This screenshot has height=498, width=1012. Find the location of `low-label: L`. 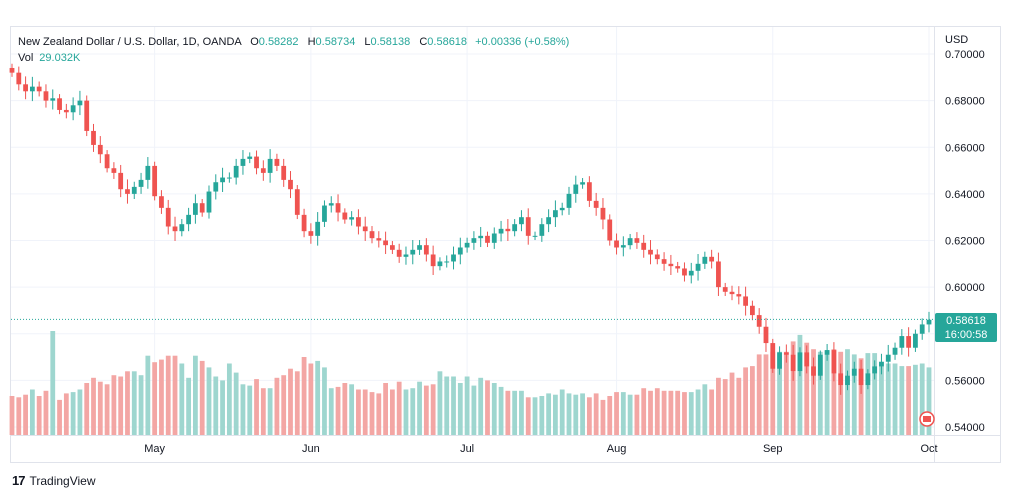

low-label: L is located at coordinates (367, 42).